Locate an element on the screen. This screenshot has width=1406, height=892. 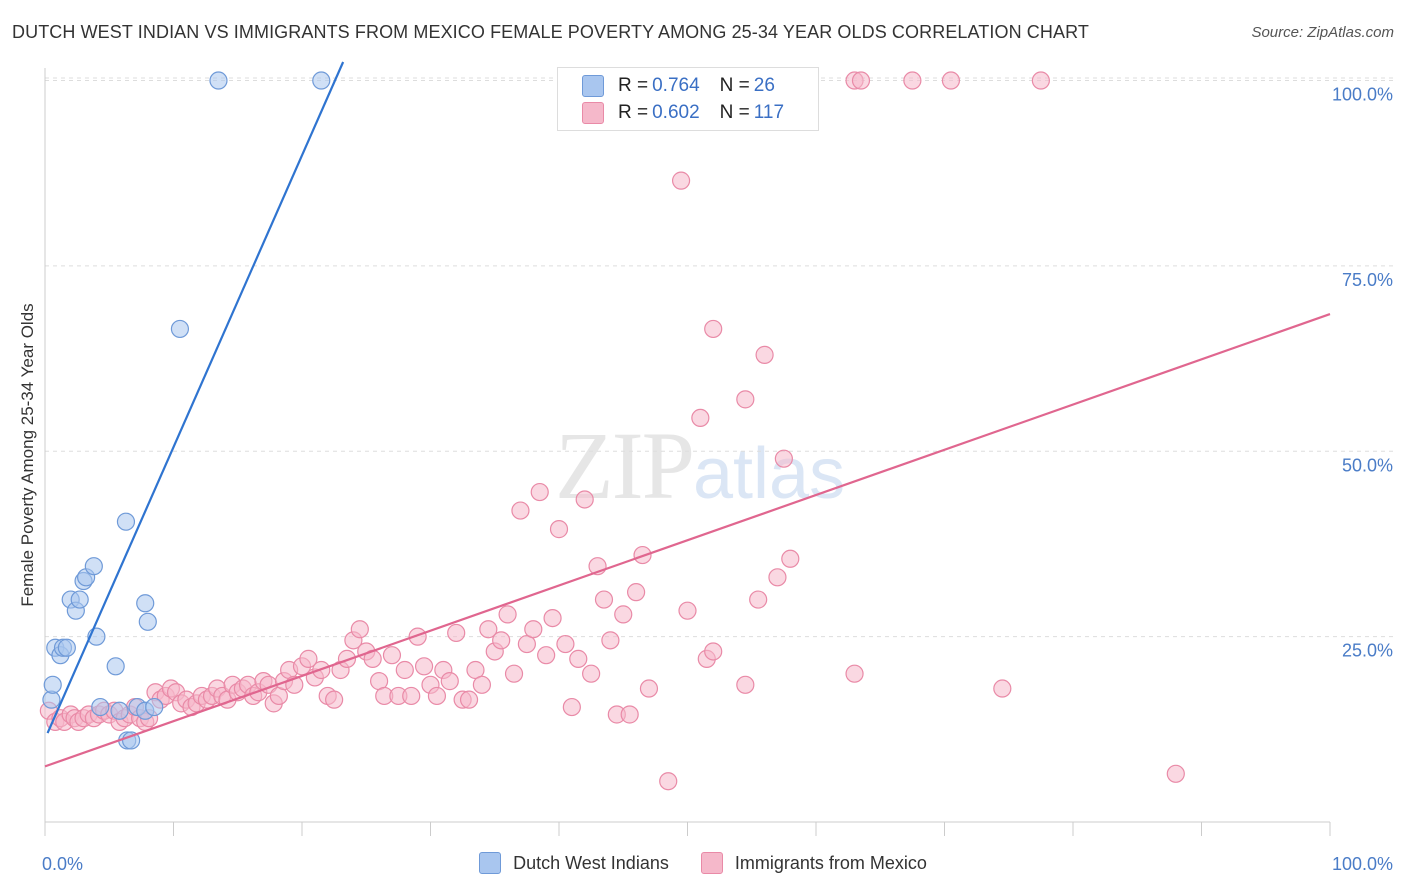
legend-row-mexico: R = 0.602 N = 117 is located at coordinates (685, 113).